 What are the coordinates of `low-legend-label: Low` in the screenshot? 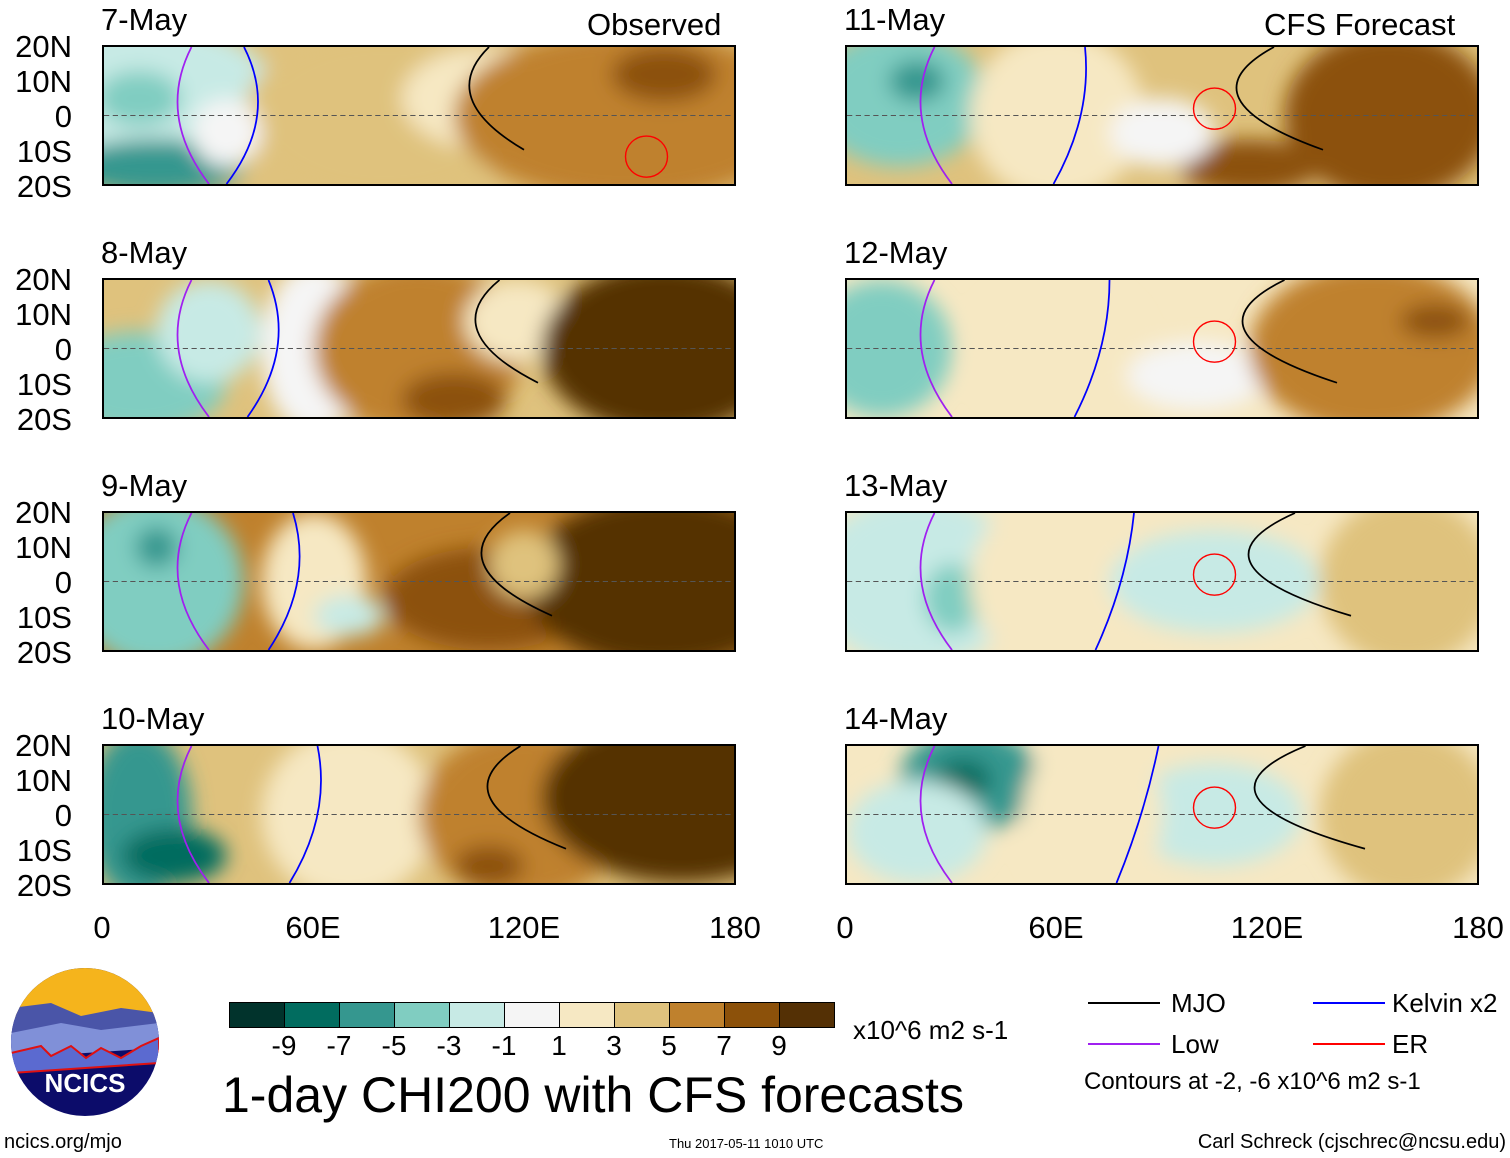 It's located at (1195, 1044).